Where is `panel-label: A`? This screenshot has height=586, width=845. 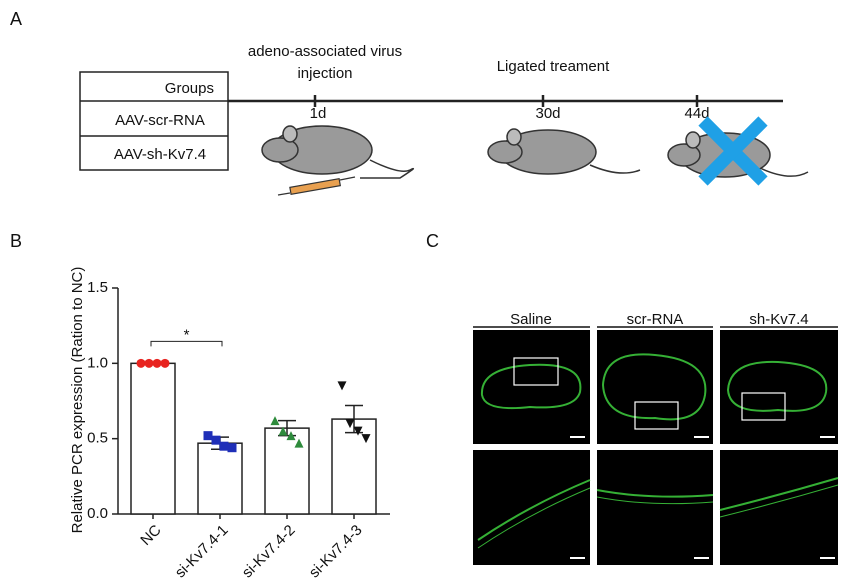 panel-label: A is located at coordinates (16, 19).